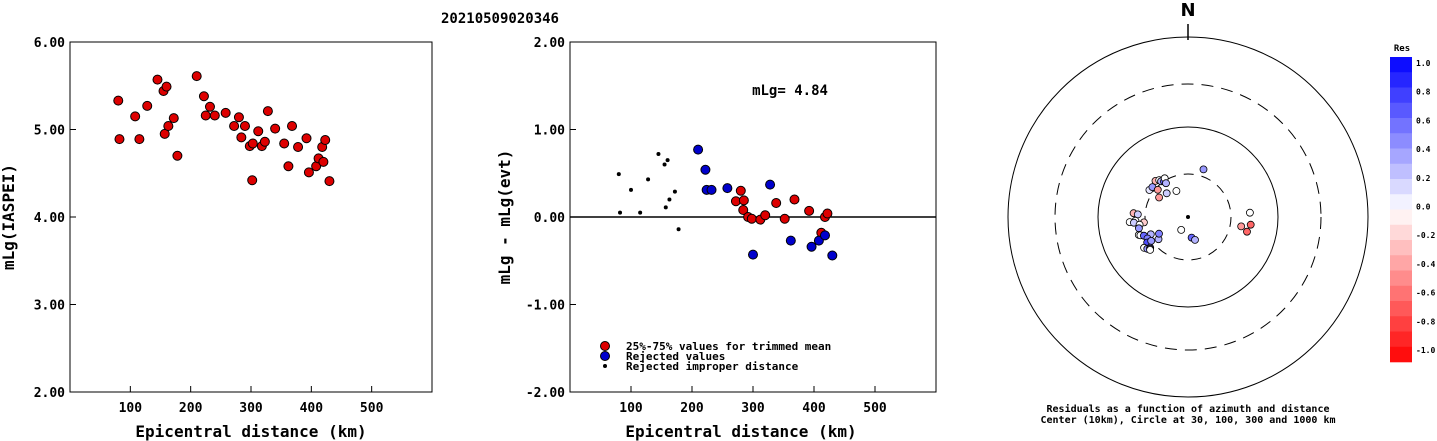 The image size is (1437, 441). Describe the element at coordinates (49, 131) in the screenshot. I see `left-y-tick-label: 5.00` at that location.